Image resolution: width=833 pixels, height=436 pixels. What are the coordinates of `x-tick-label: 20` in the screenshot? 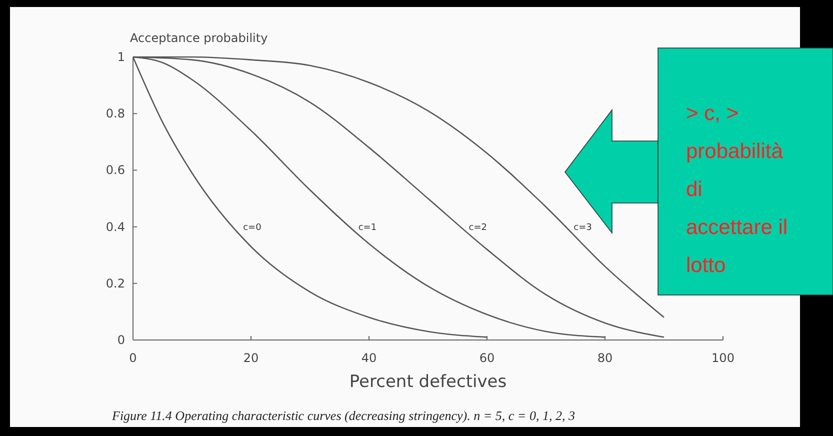 It's located at (251, 358).